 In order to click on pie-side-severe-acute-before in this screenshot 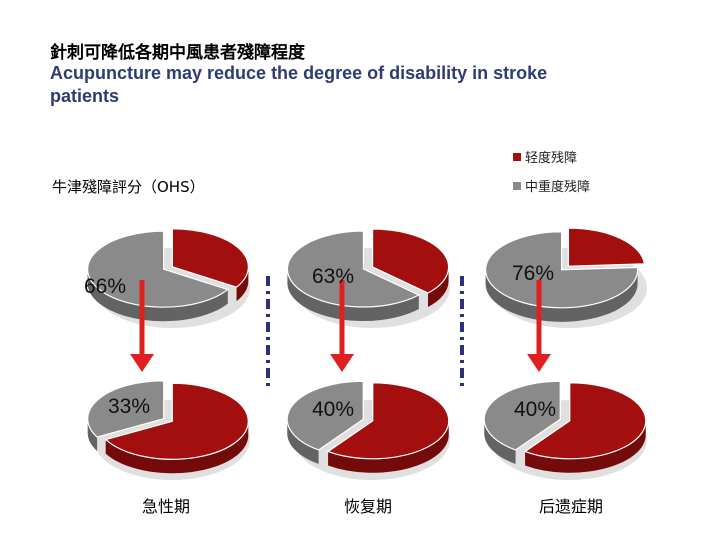, I will do `click(157, 295)`.